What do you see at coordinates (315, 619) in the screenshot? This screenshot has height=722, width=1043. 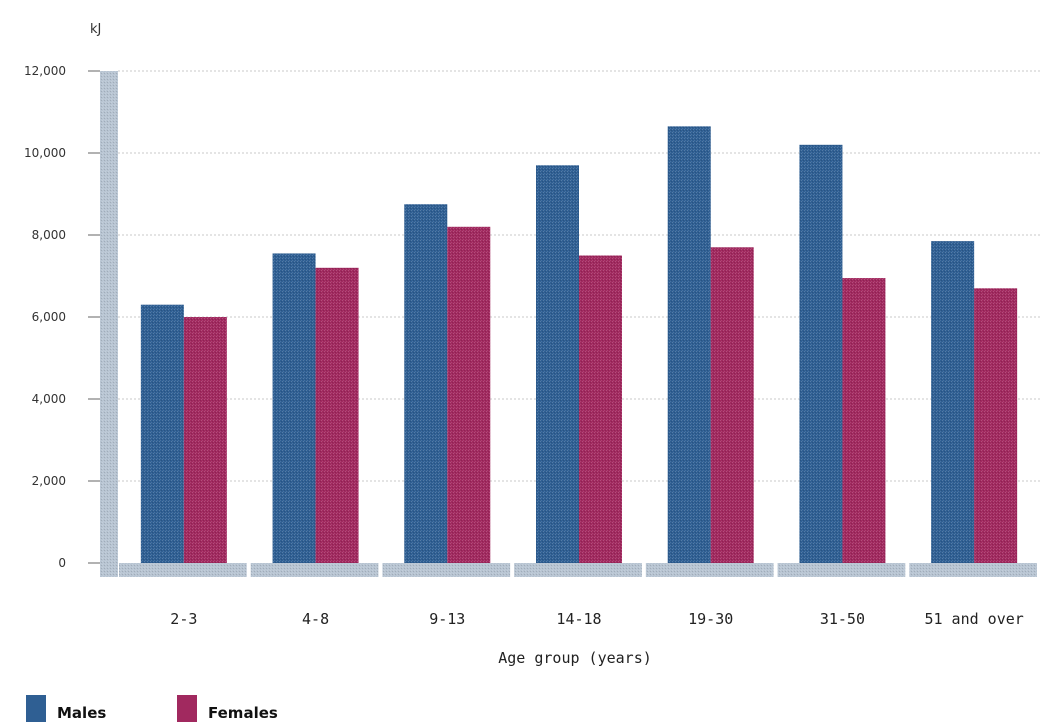 I see `x-category-label: 4-8` at bounding box center [315, 619].